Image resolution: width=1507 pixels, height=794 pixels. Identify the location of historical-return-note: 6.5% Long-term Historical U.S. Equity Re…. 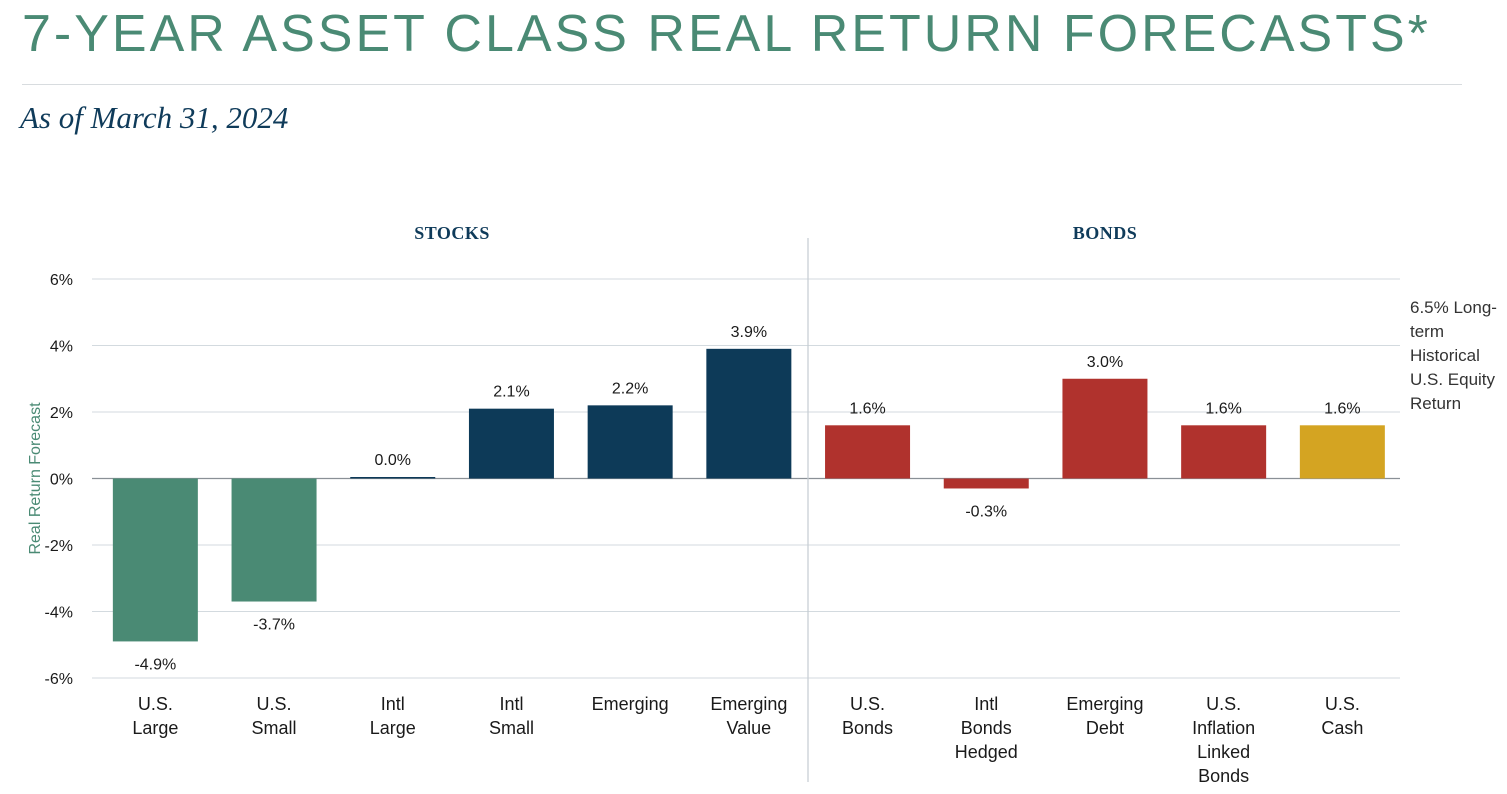
(1453, 355).